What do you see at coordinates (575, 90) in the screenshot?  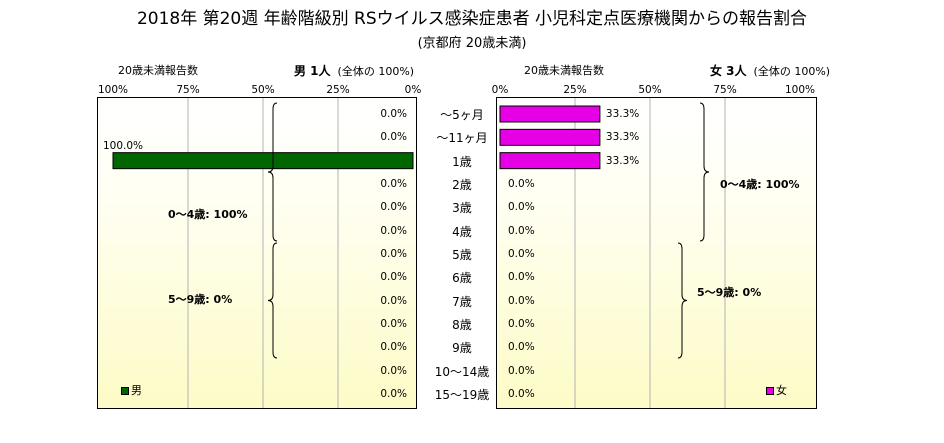 I see `female-tick-label: 25%` at bounding box center [575, 90].